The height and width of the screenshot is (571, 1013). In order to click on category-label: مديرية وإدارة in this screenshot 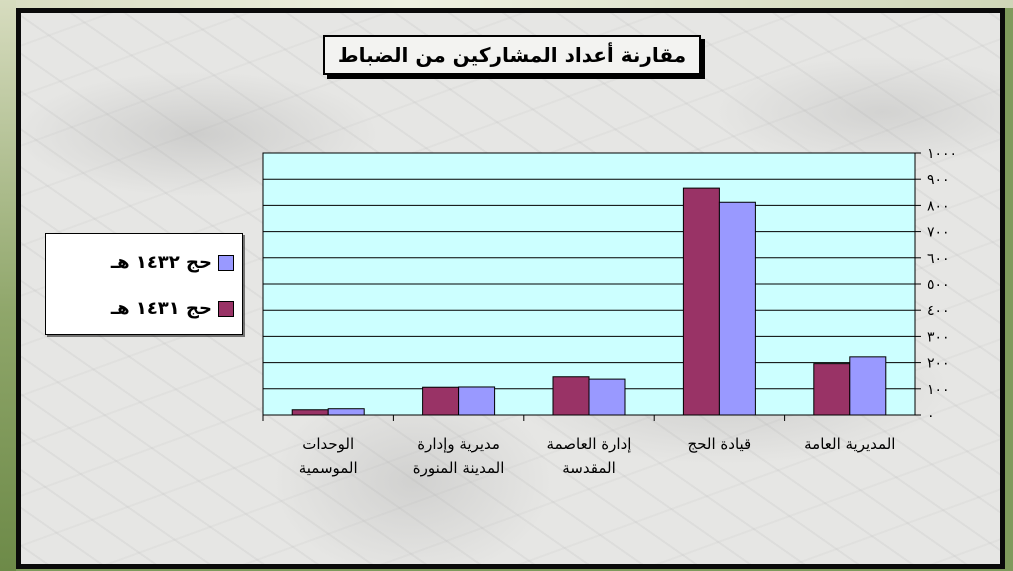, I will do `click(458, 444)`.